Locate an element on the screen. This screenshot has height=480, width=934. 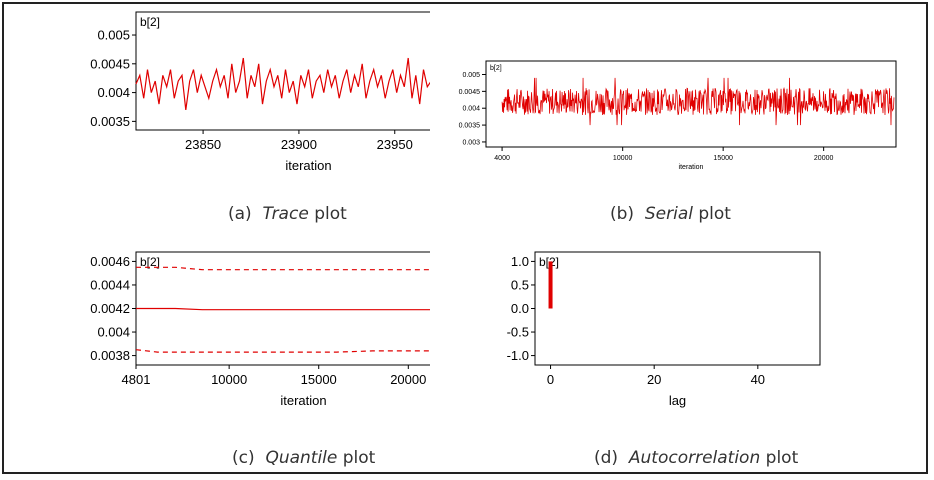
y-tick-label: 0.0038 is located at coordinates (110, 355).